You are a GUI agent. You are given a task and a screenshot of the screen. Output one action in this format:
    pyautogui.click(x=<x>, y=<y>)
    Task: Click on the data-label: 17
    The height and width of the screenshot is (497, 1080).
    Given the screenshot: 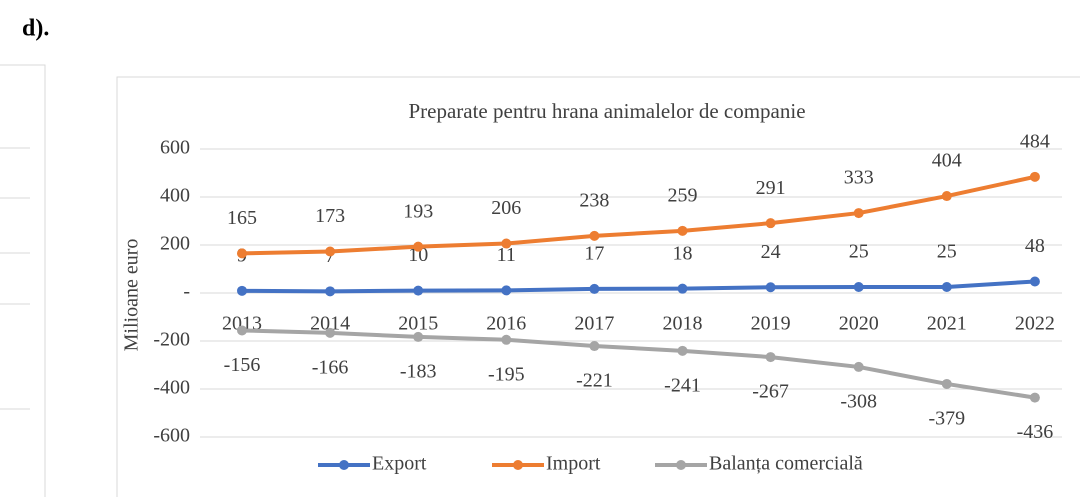 What is the action you would take?
    pyautogui.click(x=594, y=254)
    